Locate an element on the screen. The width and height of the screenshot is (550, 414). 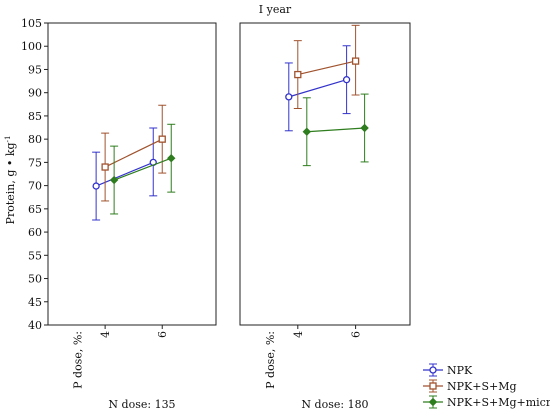
y-tick-label: 45 is located at coordinates (35, 302).